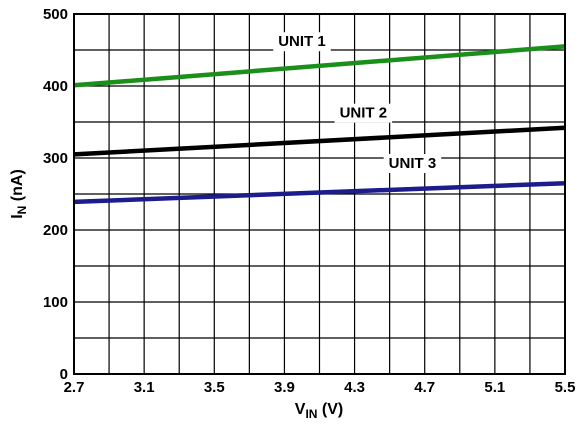 Image resolution: width=578 pixels, height=428 pixels. I want to click on series-label-group: UNIT 1, so click(302, 42).